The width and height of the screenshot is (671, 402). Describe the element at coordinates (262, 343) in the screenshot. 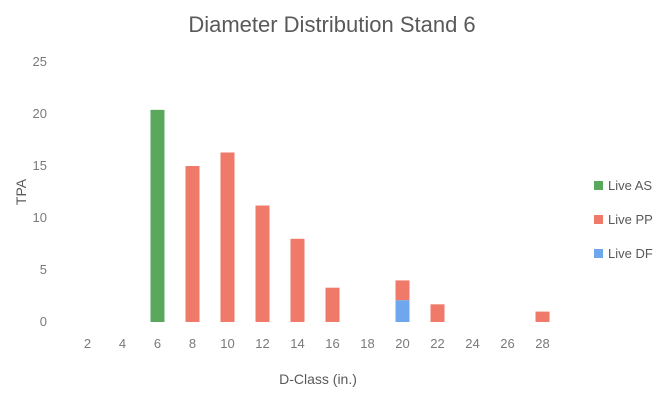

I see `x-tick-label: 12` at that location.